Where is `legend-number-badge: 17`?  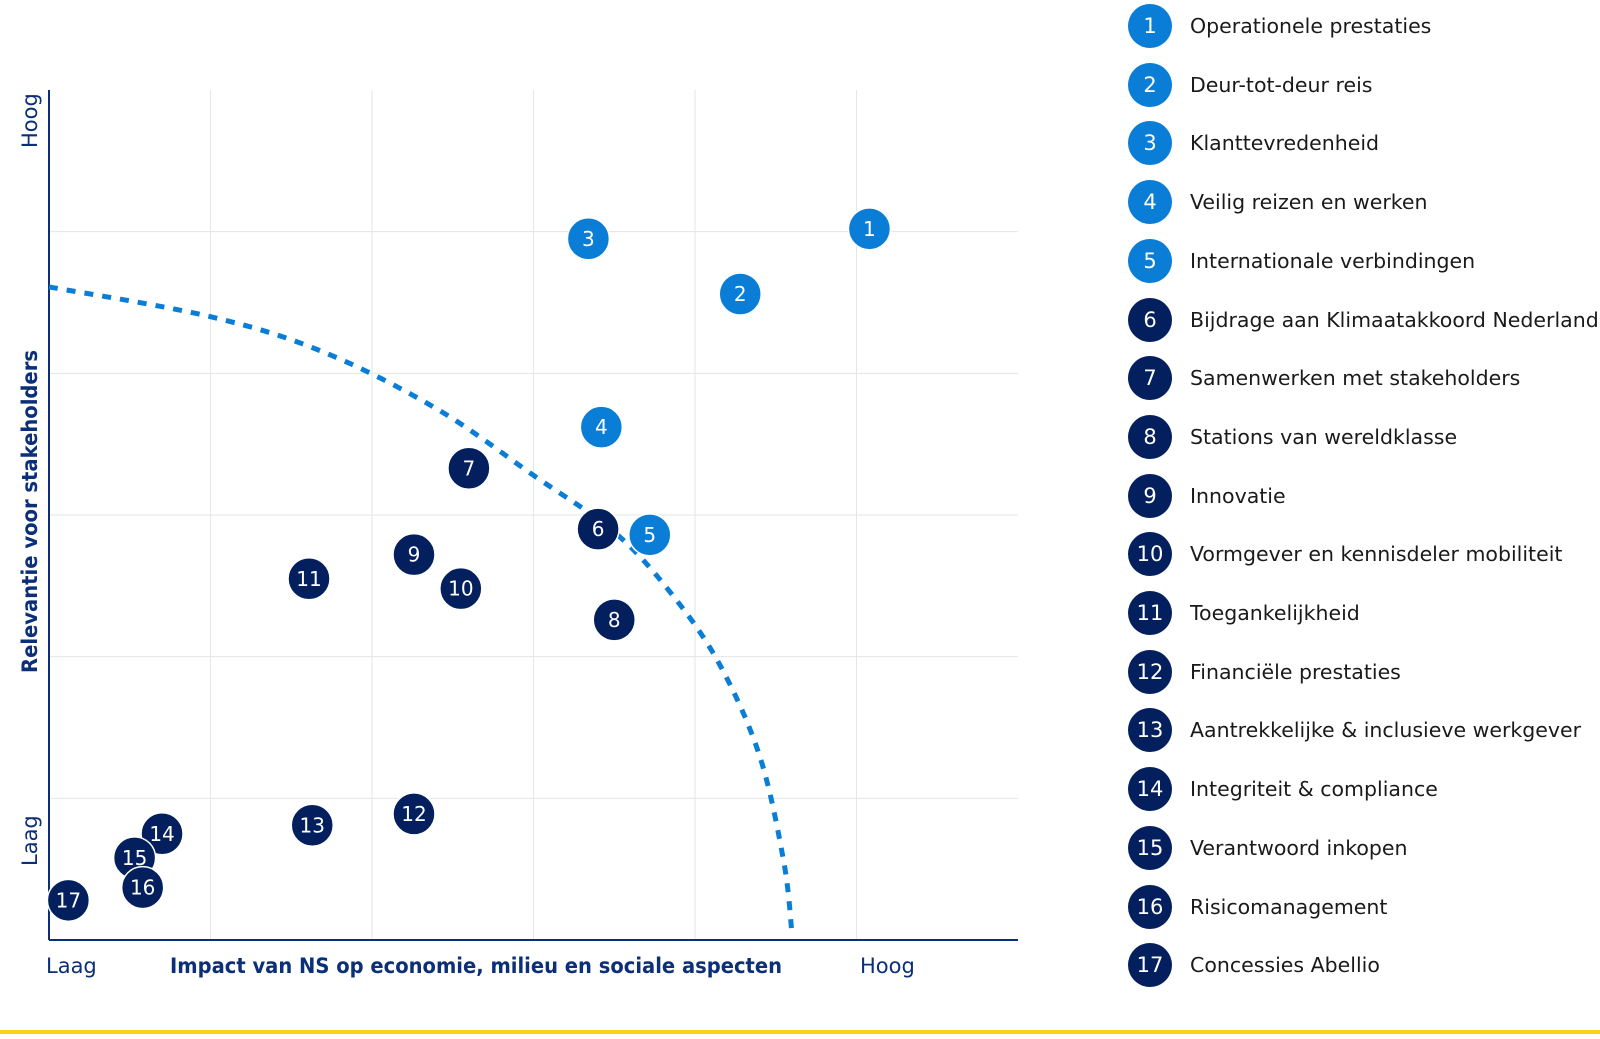 legend-number-badge: 17 is located at coordinates (1150, 965).